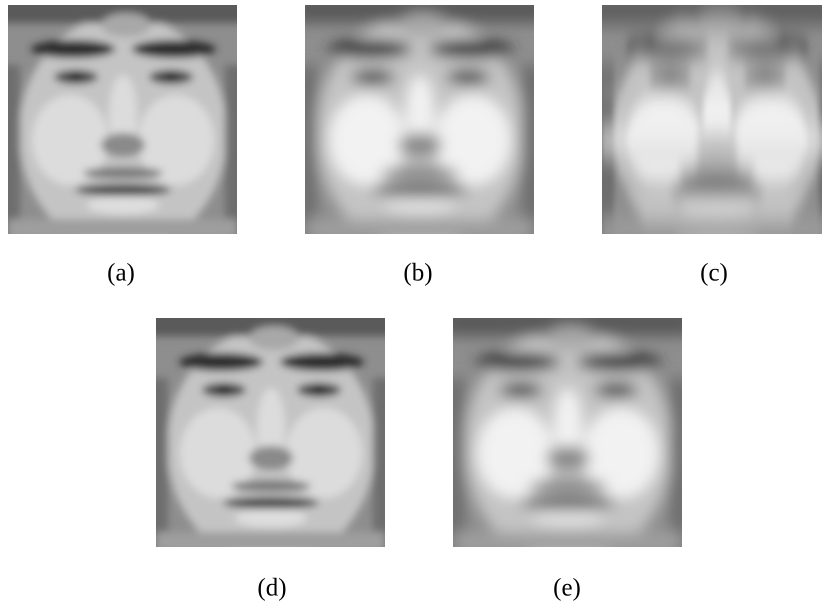 Image resolution: width=822 pixels, height=610 pixels. What do you see at coordinates (567, 588) in the screenshot?
I see `panel-label: (e)` at bounding box center [567, 588].